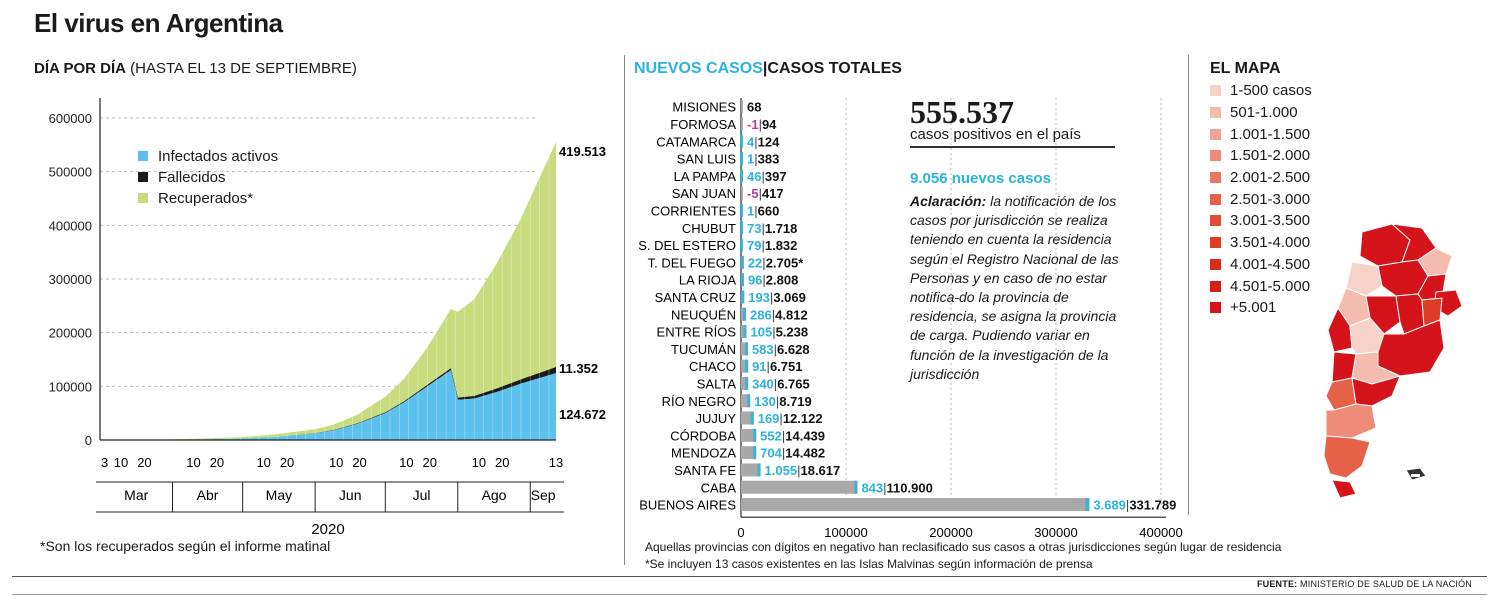 This screenshot has width=1500, height=604. I want to click on map-legend-item: 4.501-5.000, so click(1261, 286).